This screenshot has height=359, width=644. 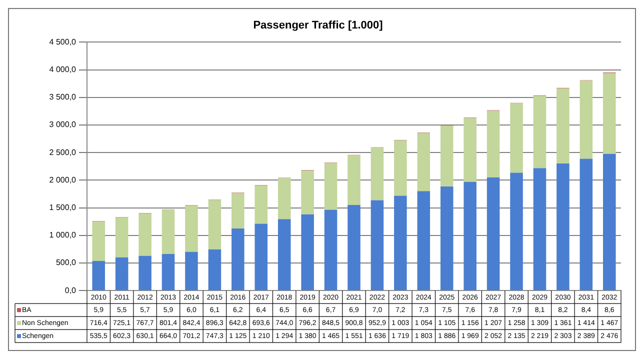 What do you see at coordinates (63, 125) in the screenshot?
I see `y-tick-label: 3 000,0` at bounding box center [63, 125].